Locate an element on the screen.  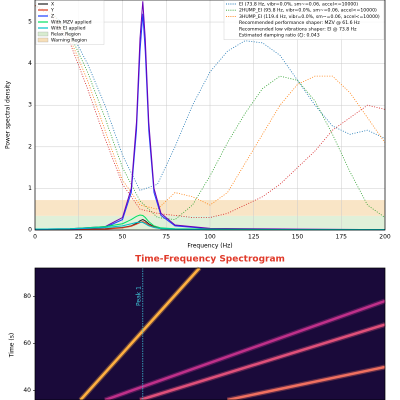
x-tick-label: 0 is located at coordinates (35, 237).